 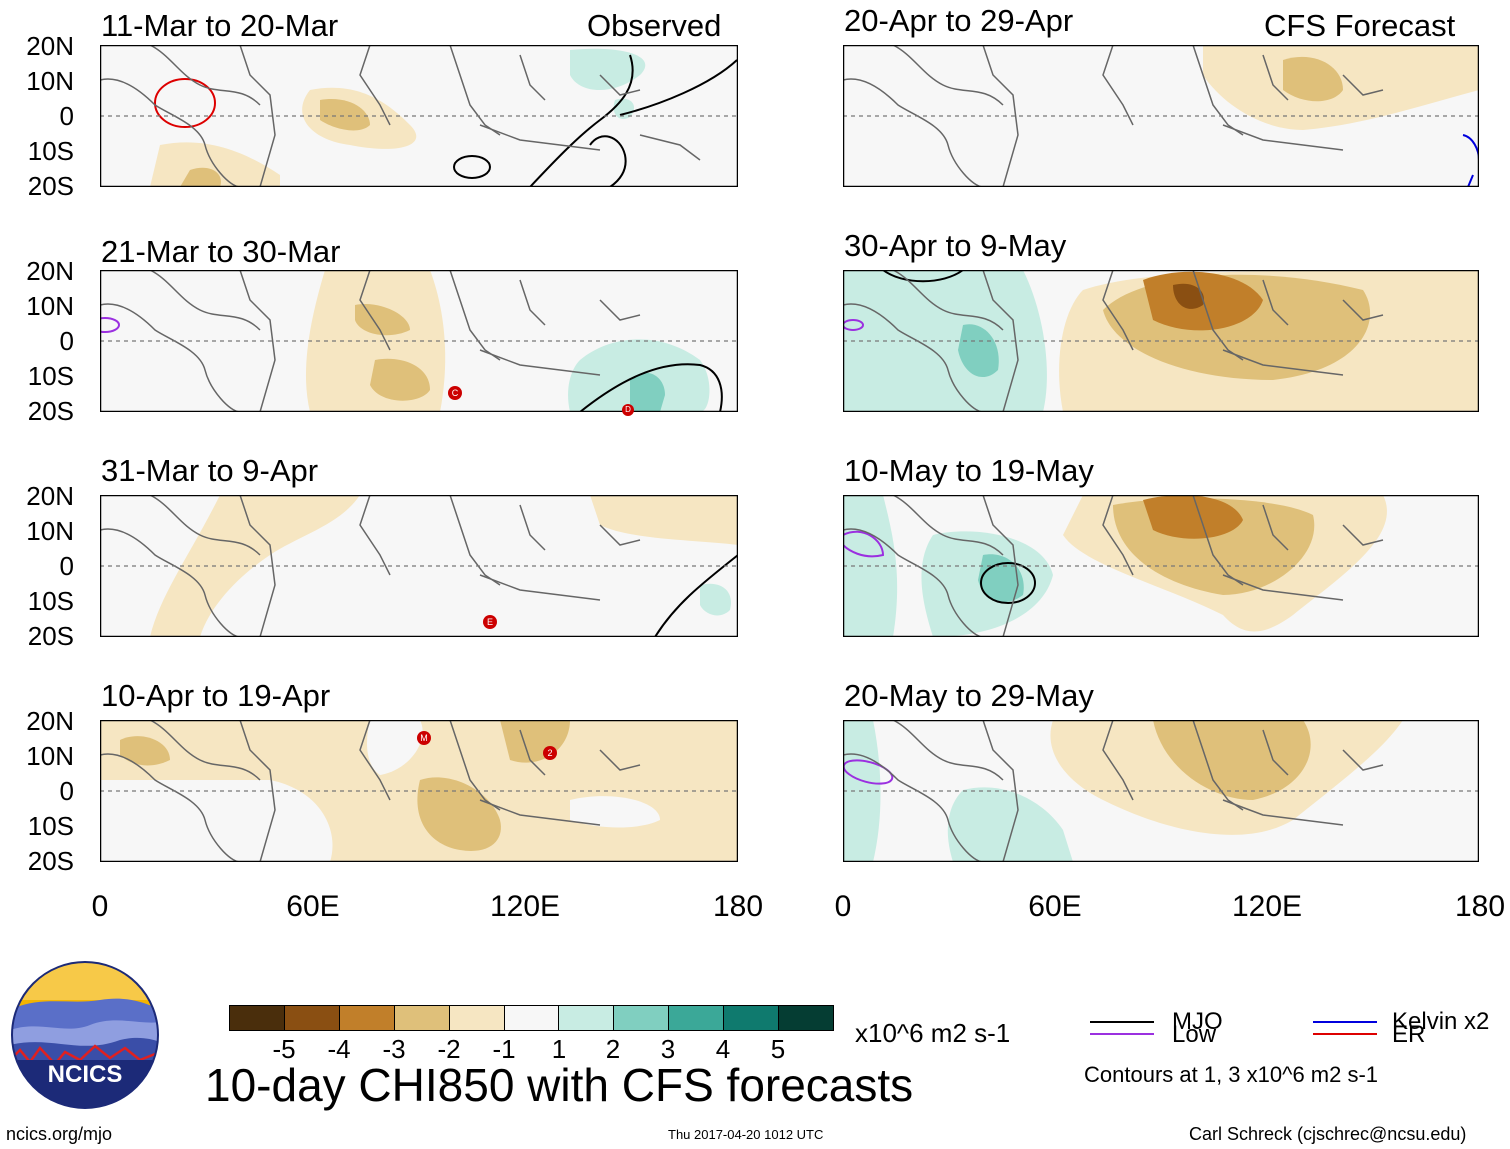 I want to click on colorbar-units: x10^6 m2 s-1, so click(x=933, y=1033).